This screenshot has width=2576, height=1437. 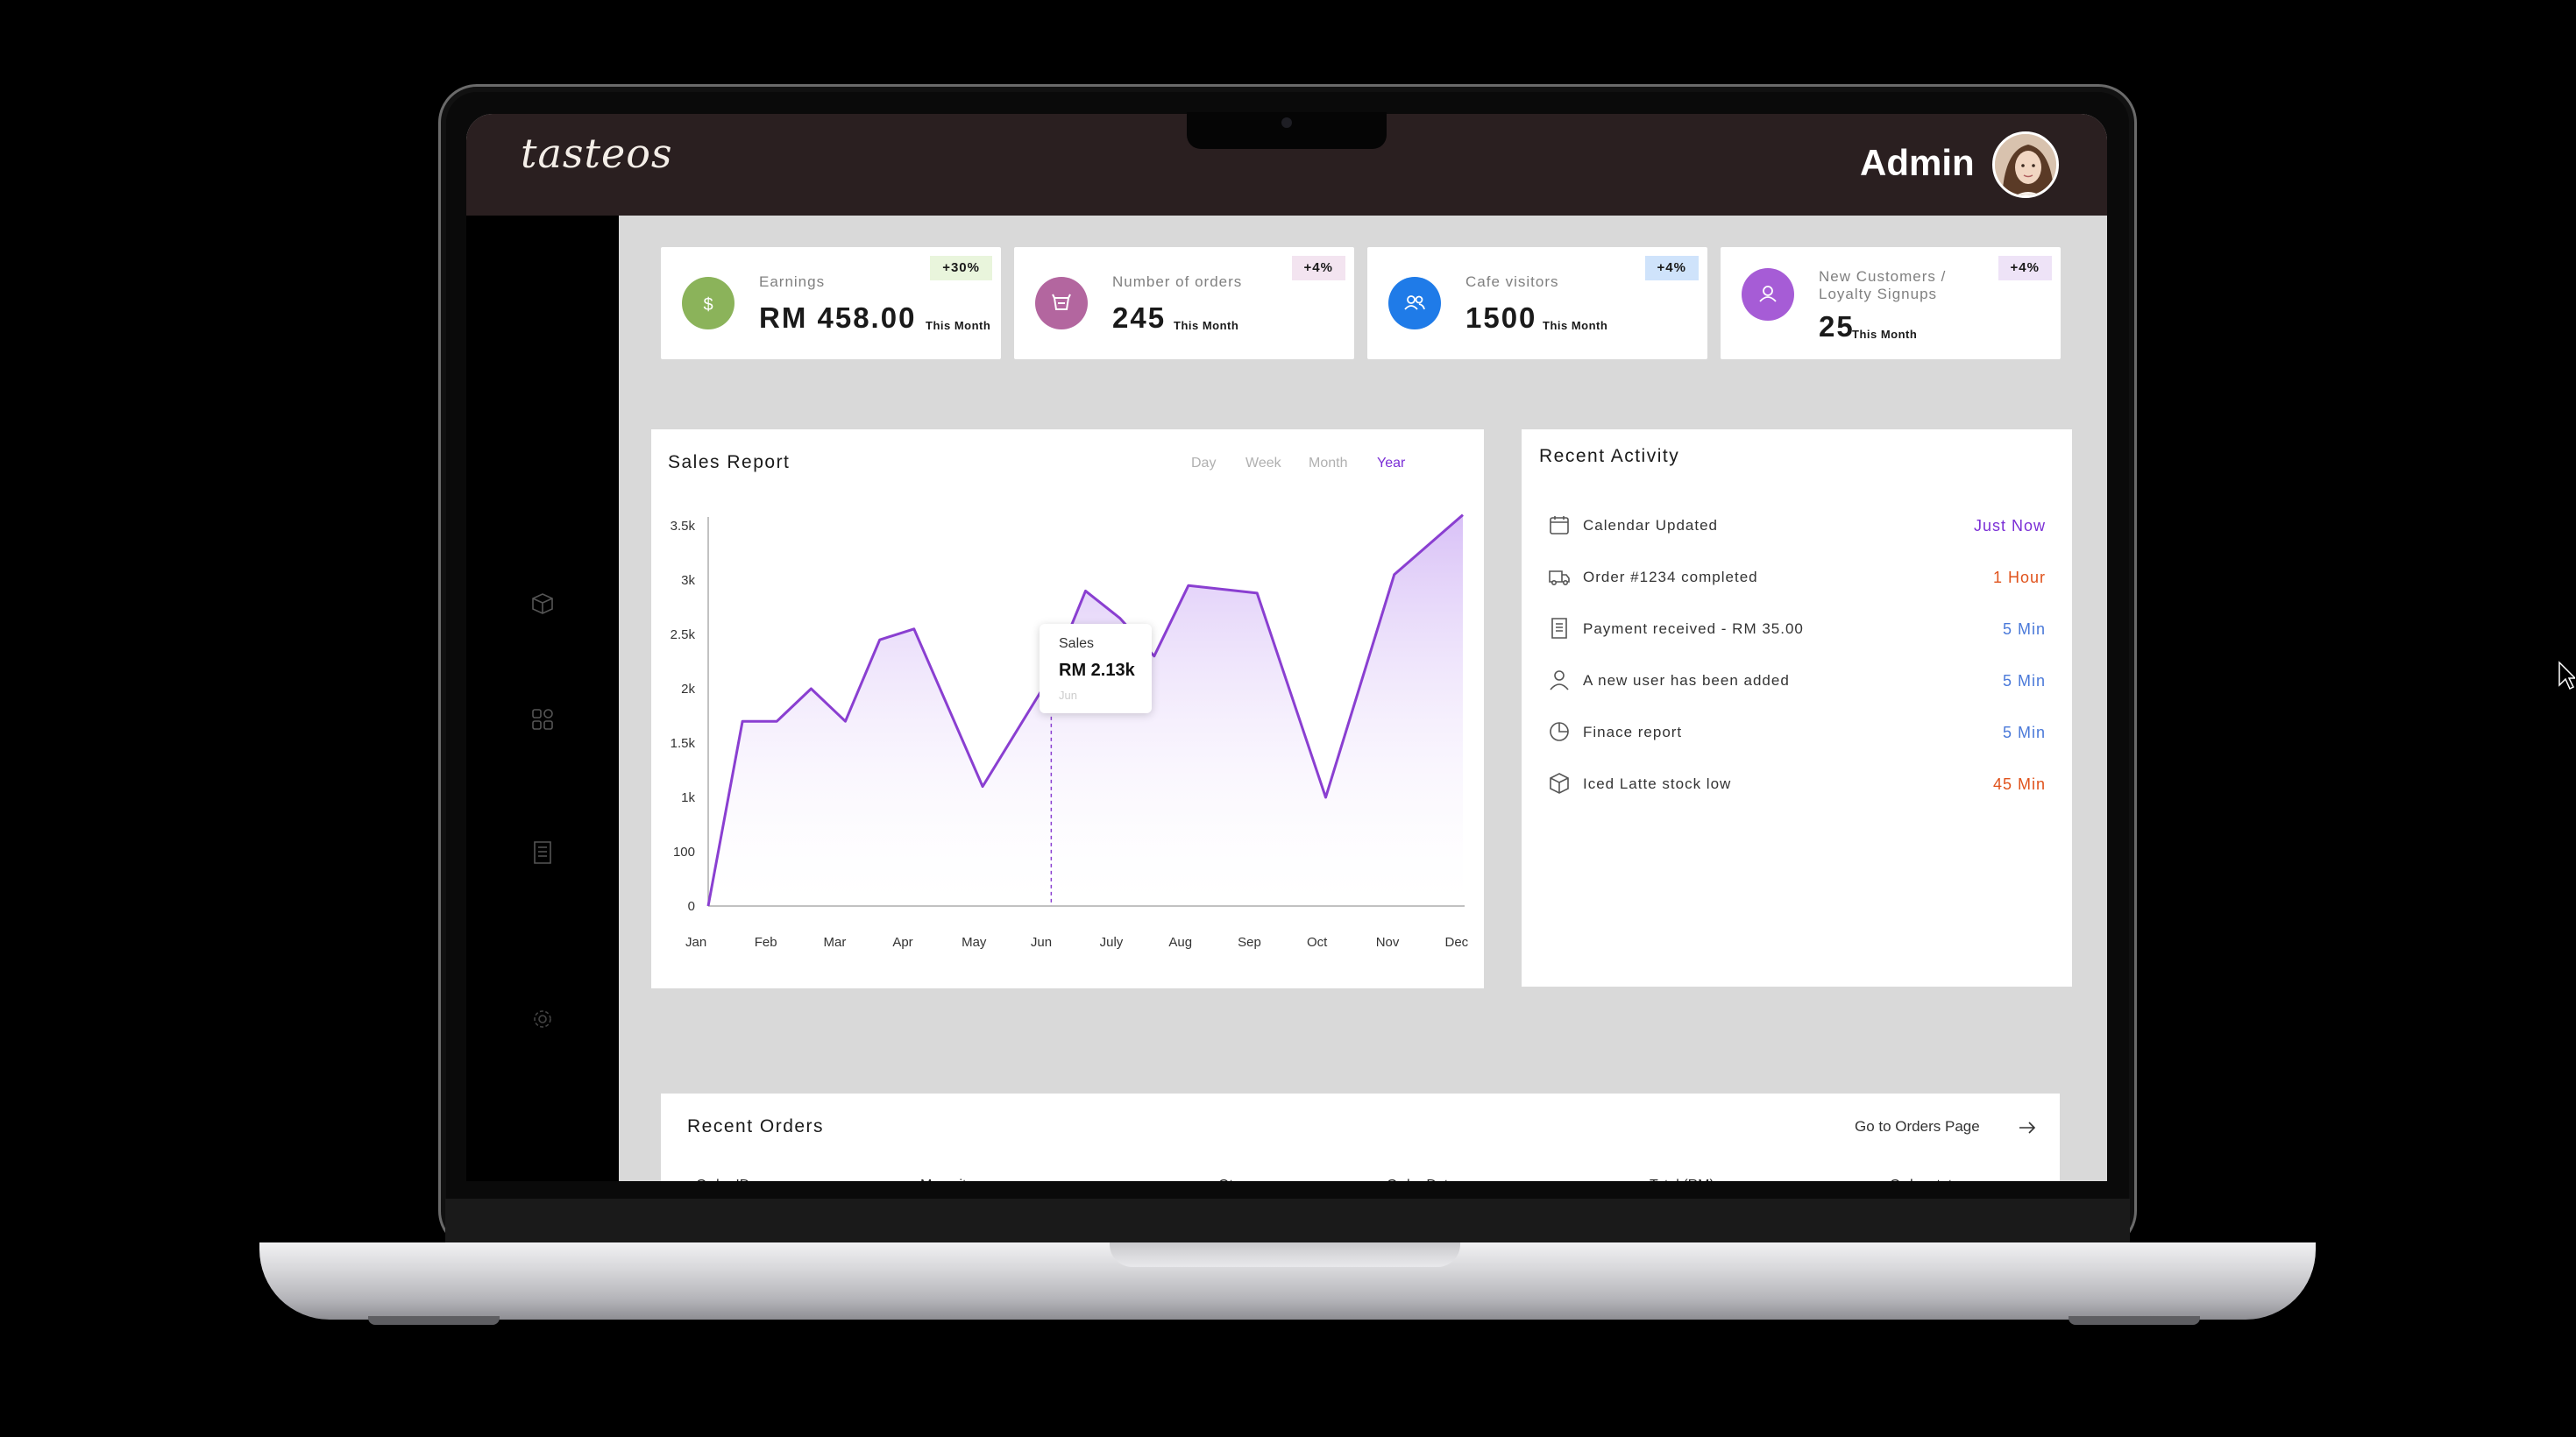 I want to click on stat-label: Earnings, so click(x=792, y=281).